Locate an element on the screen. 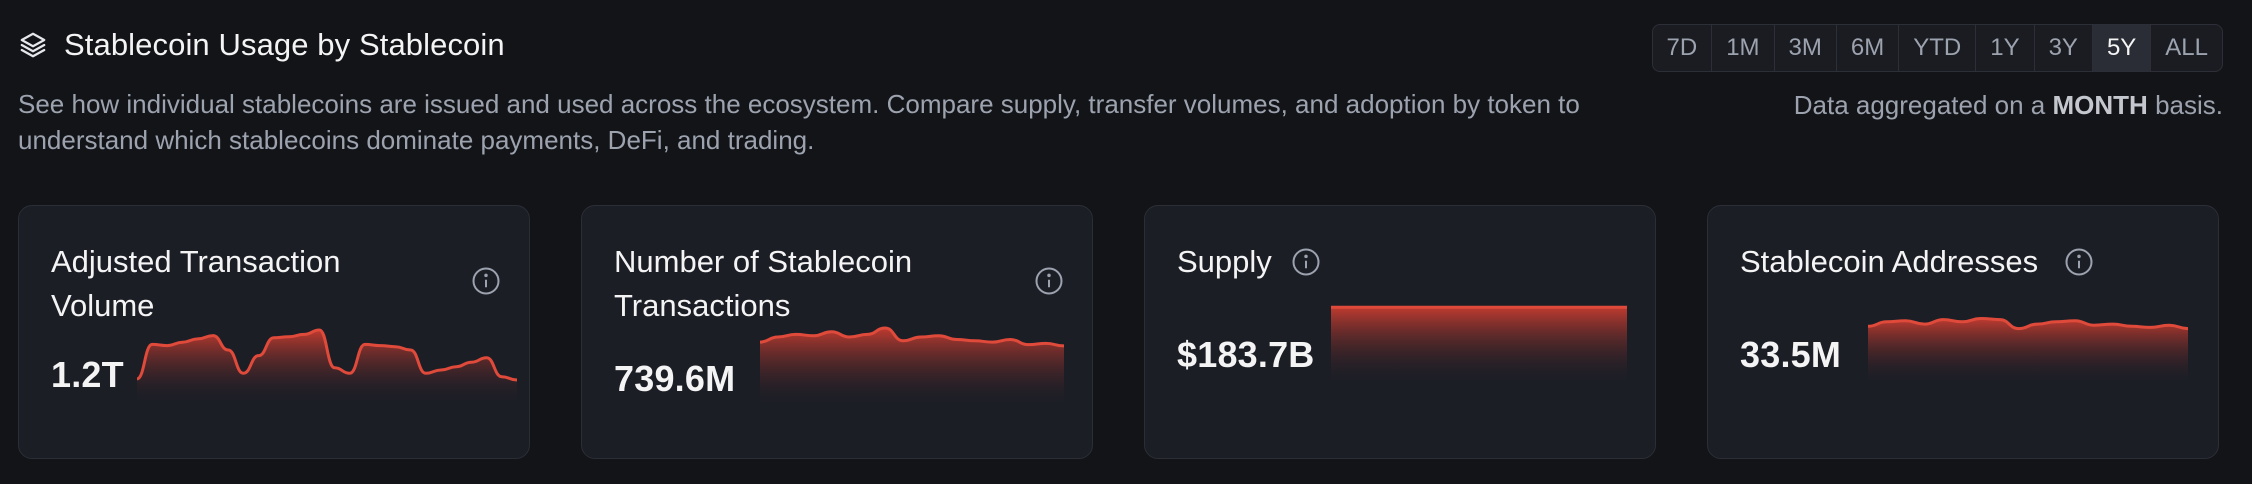  card-title: Stablecoin Addresses is located at coordinates (1889, 261).